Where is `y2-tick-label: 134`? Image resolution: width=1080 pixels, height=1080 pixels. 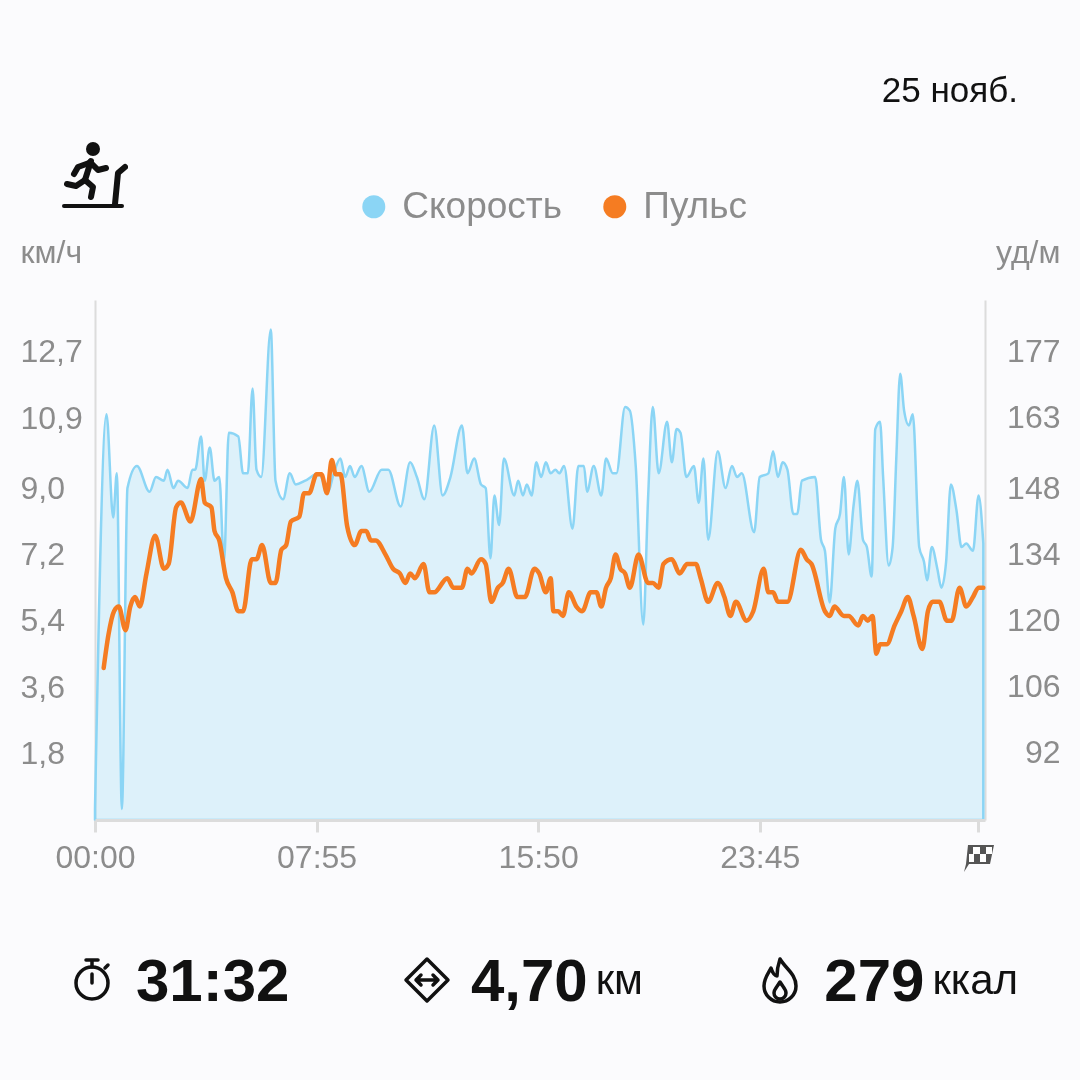
y2-tick-label: 134 is located at coordinates (1034, 554).